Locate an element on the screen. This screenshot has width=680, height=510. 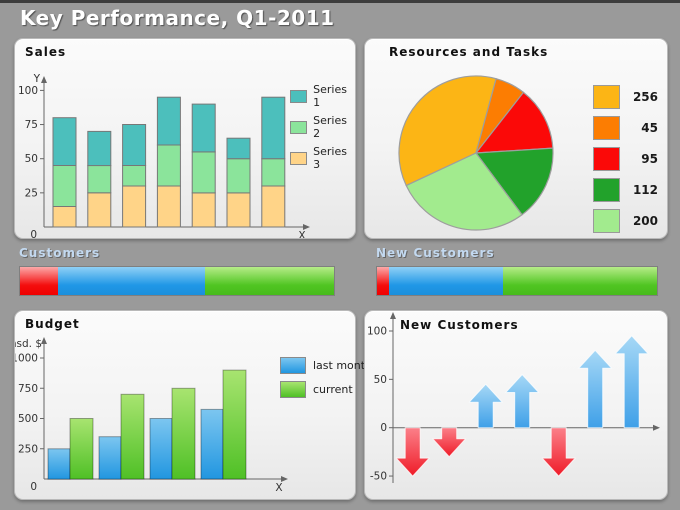
budget-bar-2-current is located at coordinates (132, 436).